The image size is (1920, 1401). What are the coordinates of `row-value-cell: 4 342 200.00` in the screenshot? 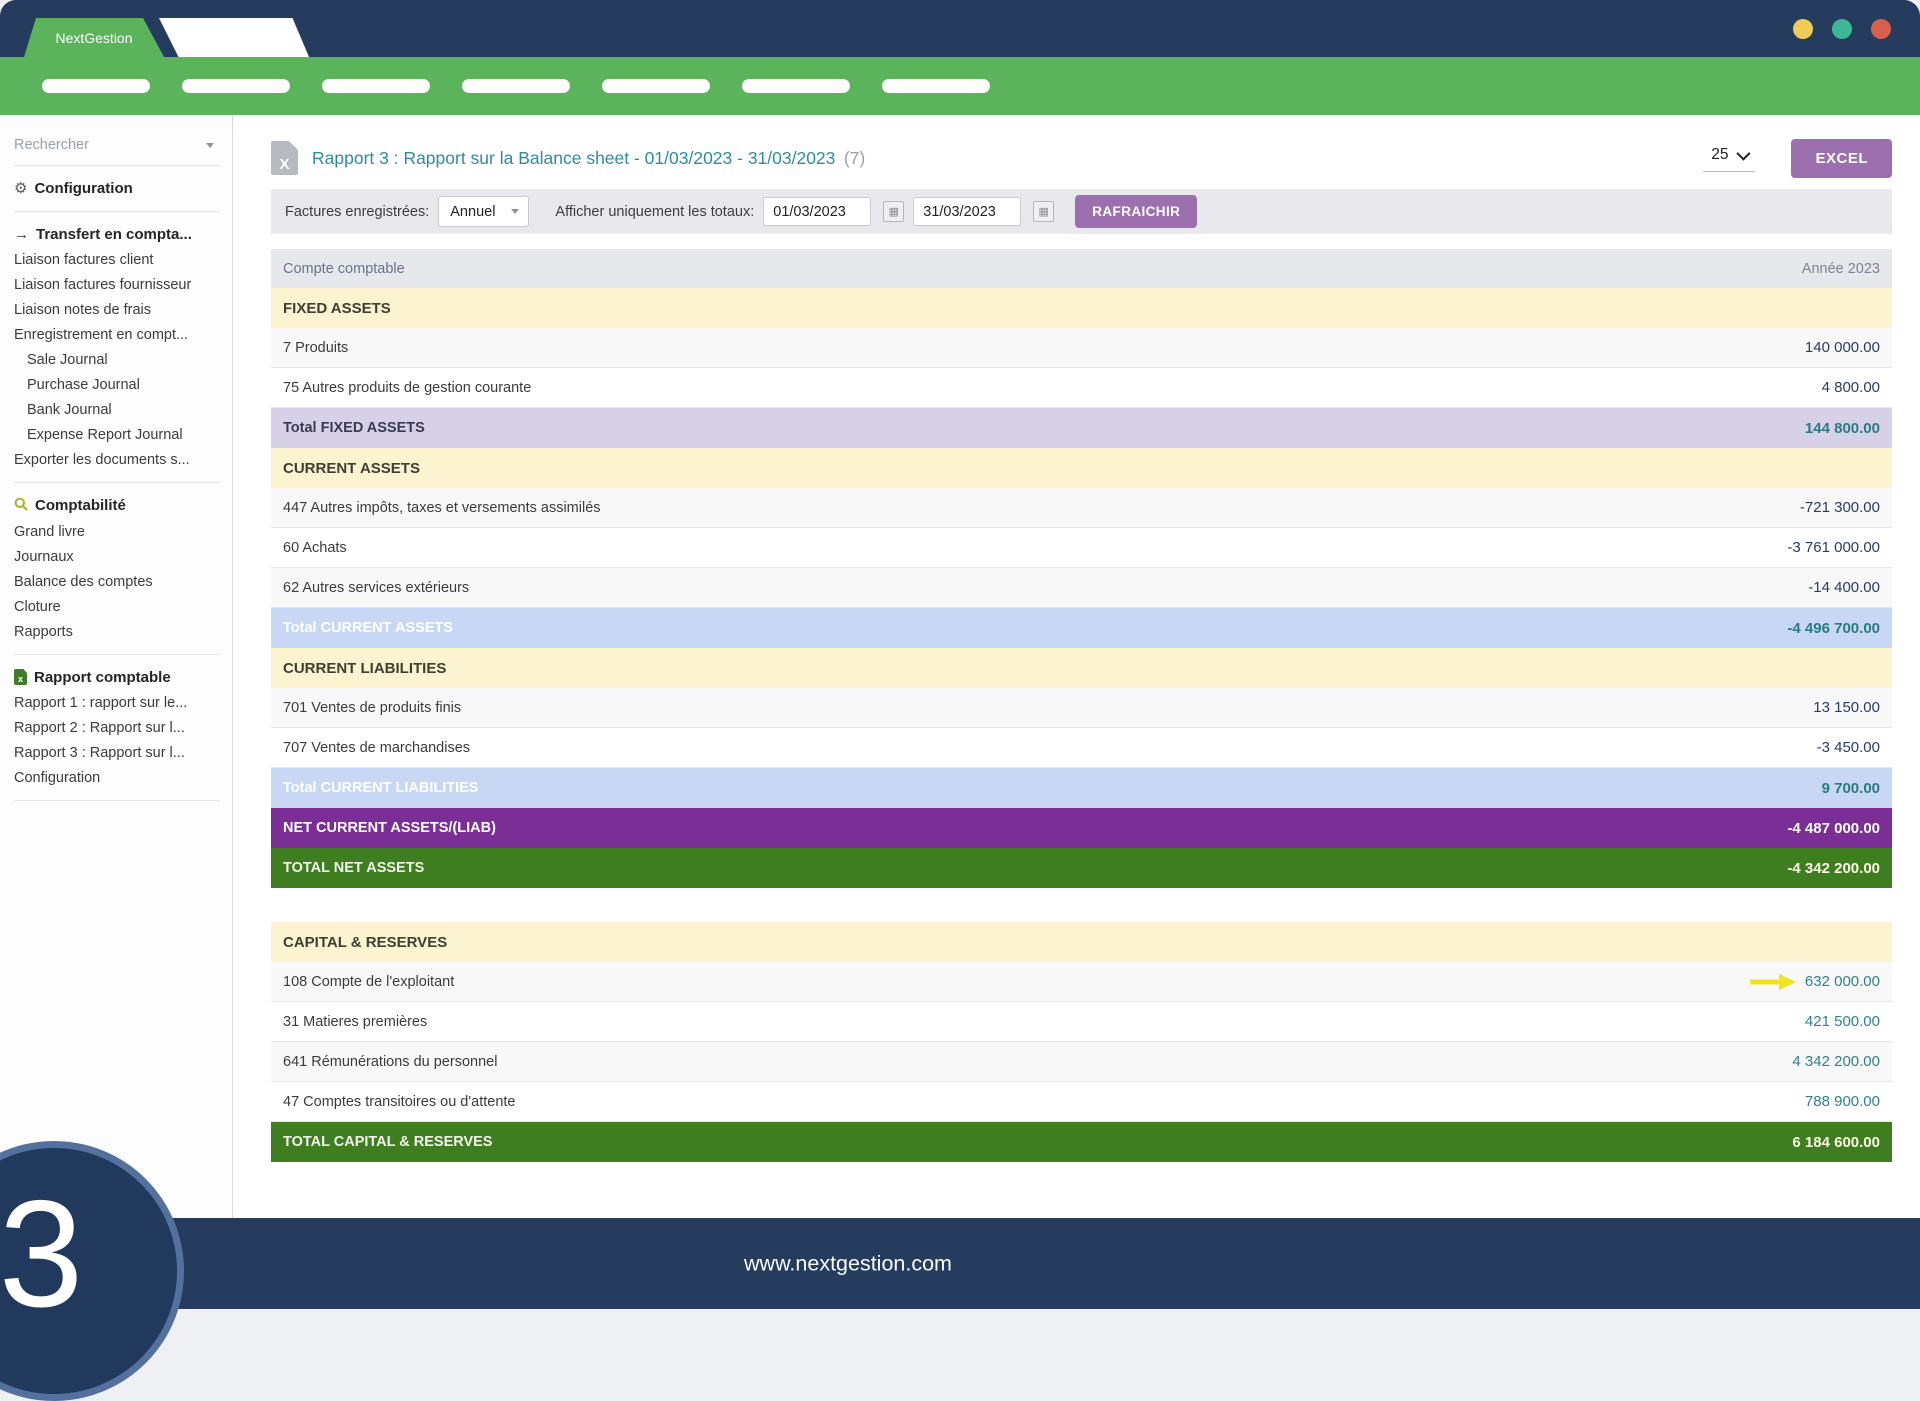 It's located at (1836, 1061).